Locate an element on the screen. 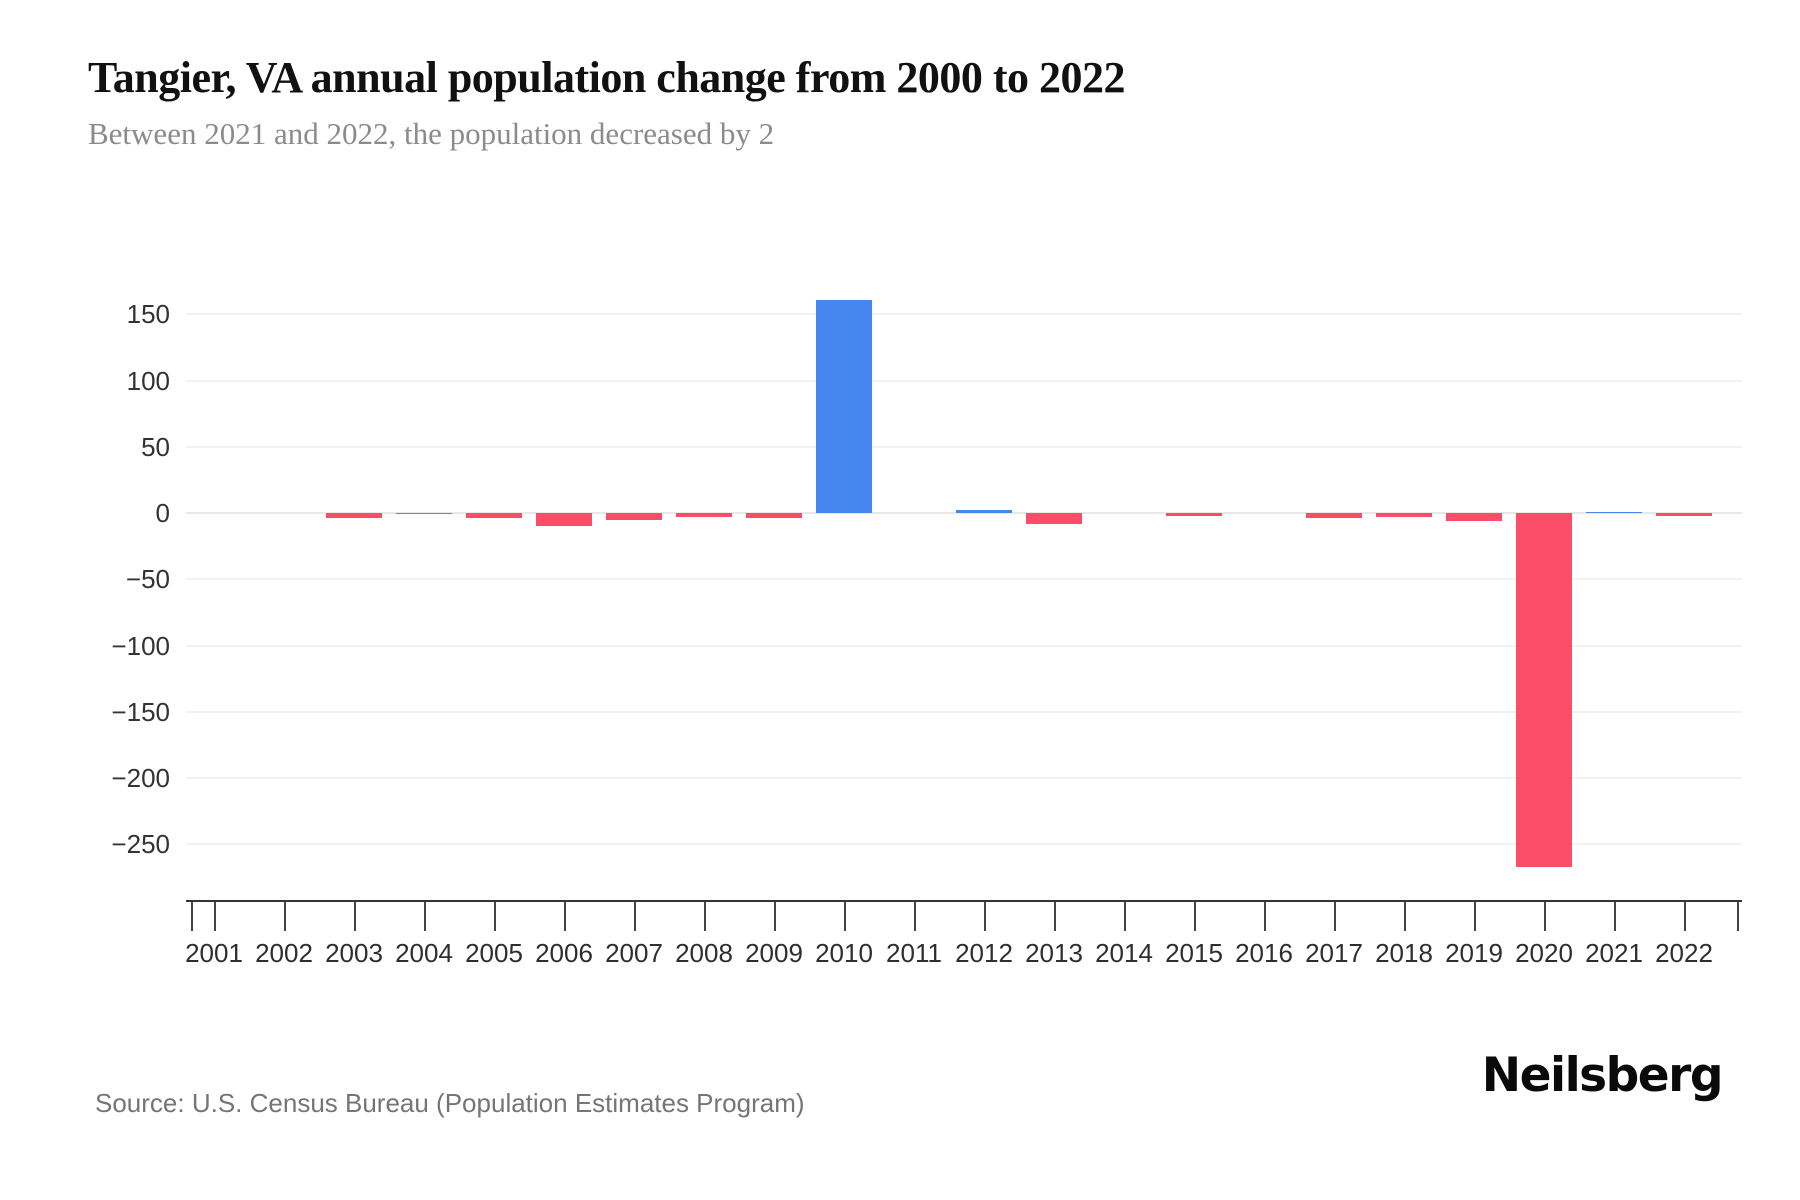  x-axis-label: 2001 is located at coordinates (214, 953).